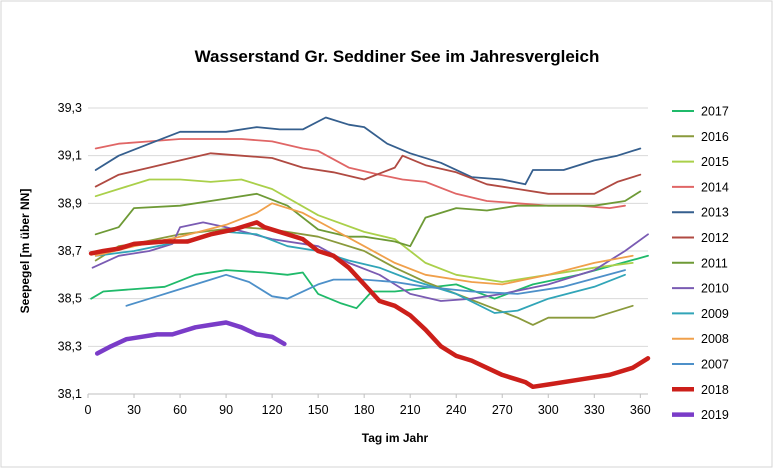 Image resolution: width=773 pixels, height=468 pixels. Describe the element at coordinates (715, 415) in the screenshot. I see `legend-label-2019: 2019` at that location.